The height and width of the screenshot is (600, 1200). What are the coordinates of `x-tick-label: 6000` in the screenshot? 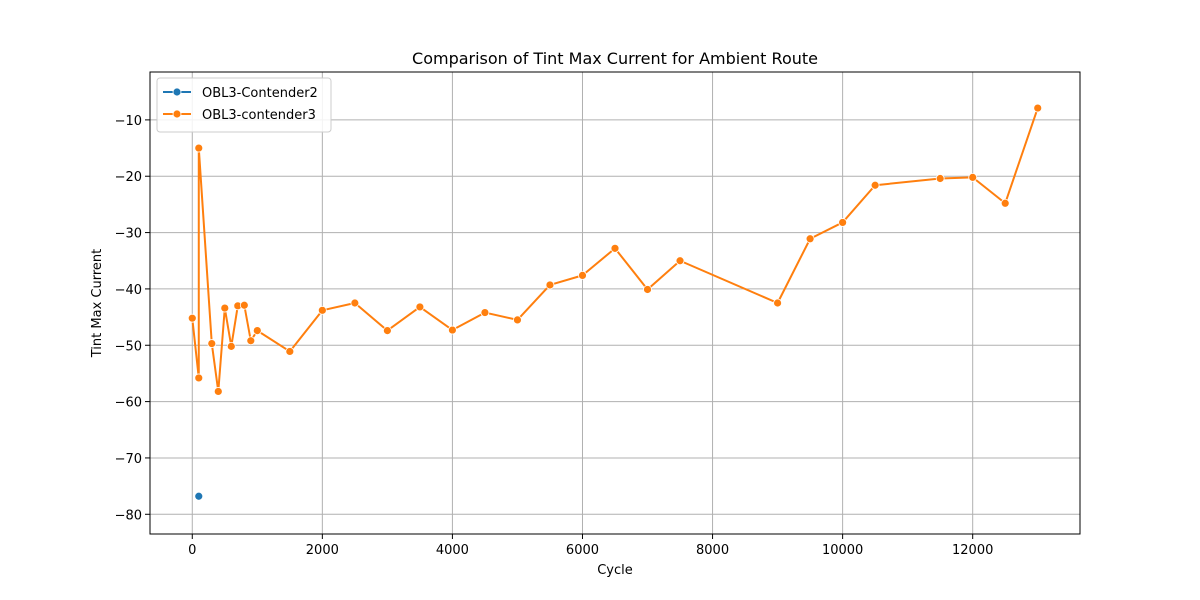 It's located at (582, 550).